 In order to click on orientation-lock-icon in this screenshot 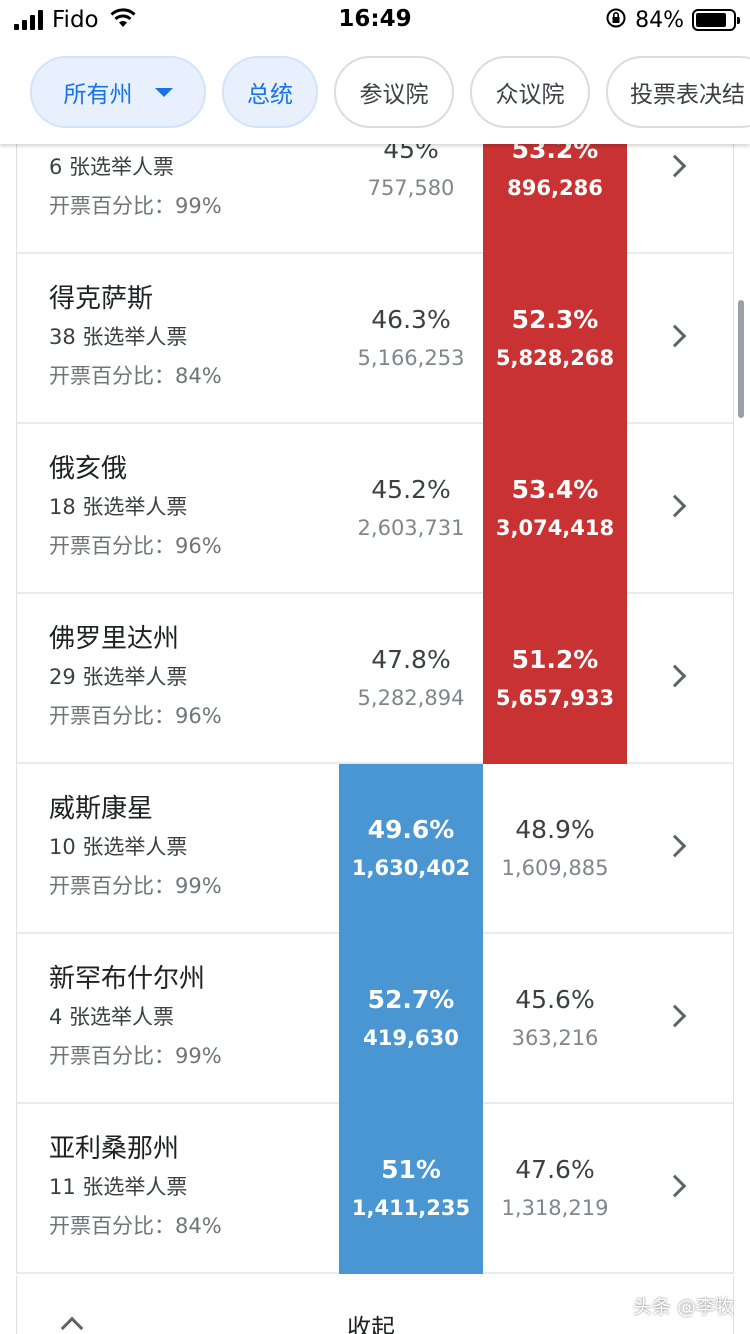, I will do `click(616, 20)`.